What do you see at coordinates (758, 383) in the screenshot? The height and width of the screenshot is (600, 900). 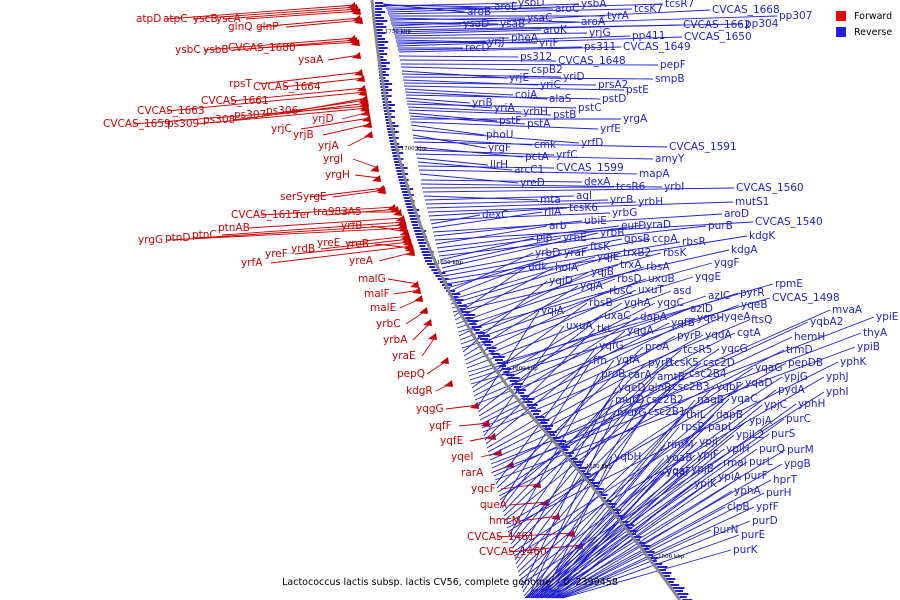 I see `reverse-gene-label: yqaD` at bounding box center [758, 383].